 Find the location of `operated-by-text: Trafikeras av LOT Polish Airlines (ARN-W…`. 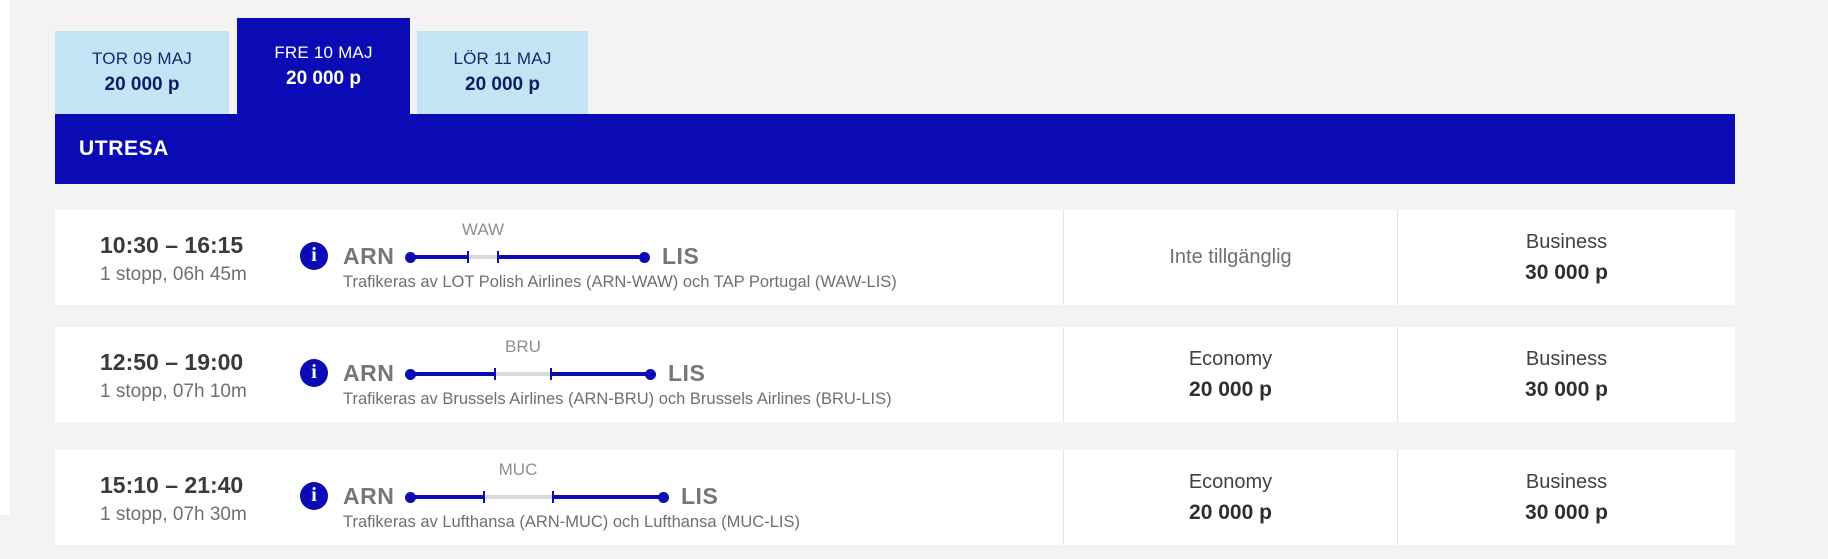

operated-by-text: Trafikeras av LOT Polish Airlines (ARN-W… is located at coordinates (620, 282).